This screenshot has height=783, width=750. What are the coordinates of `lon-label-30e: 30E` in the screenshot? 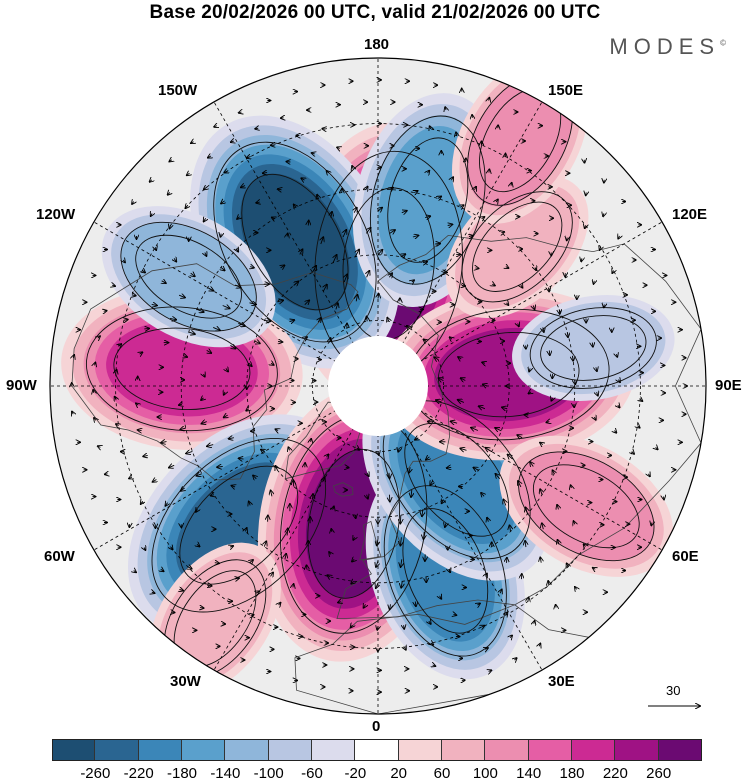 It's located at (561, 681).